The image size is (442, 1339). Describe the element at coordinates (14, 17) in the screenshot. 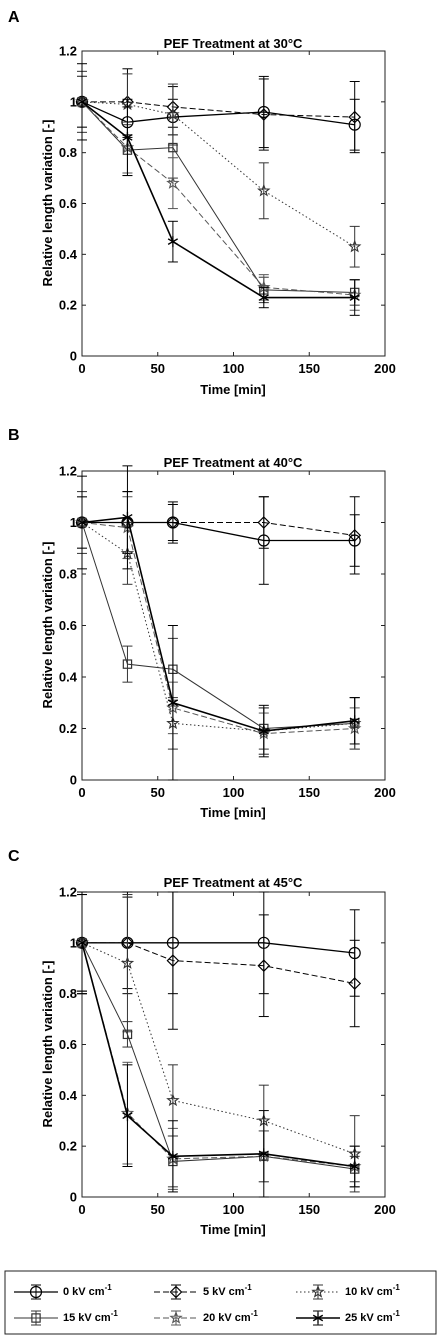

I see `panel-label-a: A` at that location.